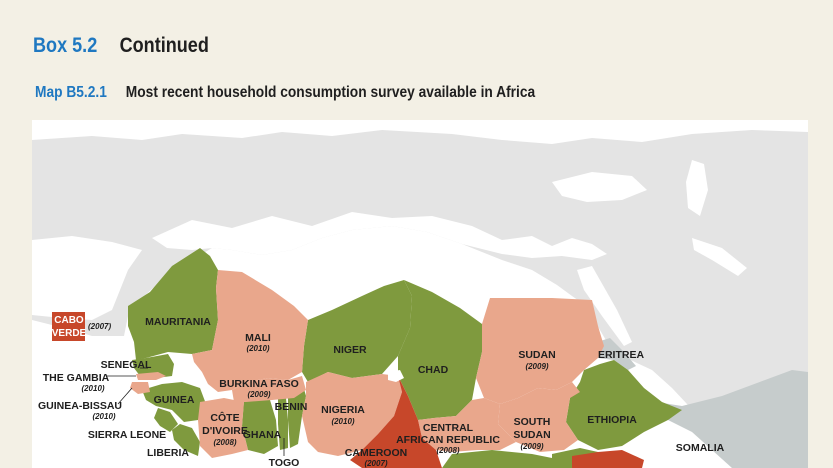 The height and width of the screenshot is (468, 833). What do you see at coordinates (258, 338) in the screenshot?
I see `mali-label: MALI` at bounding box center [258, 338].